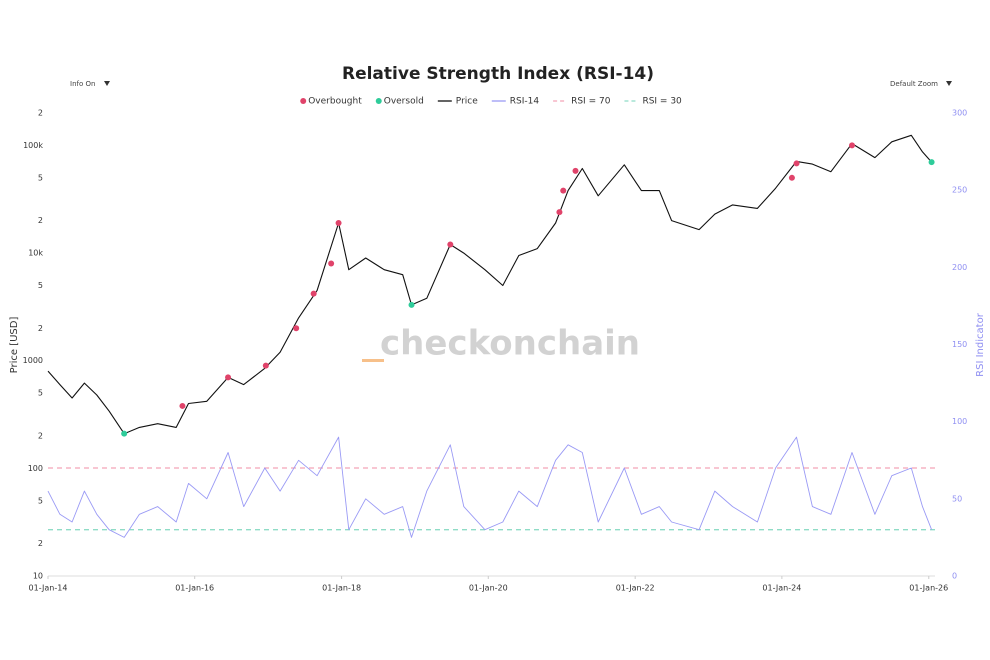 The height and width of the screenshot is (660, 990). What do you see at coordinates (14, 345) in the screenshot?
I see `y-axis-title: Price [USD]` at bounding box center [14, 345].